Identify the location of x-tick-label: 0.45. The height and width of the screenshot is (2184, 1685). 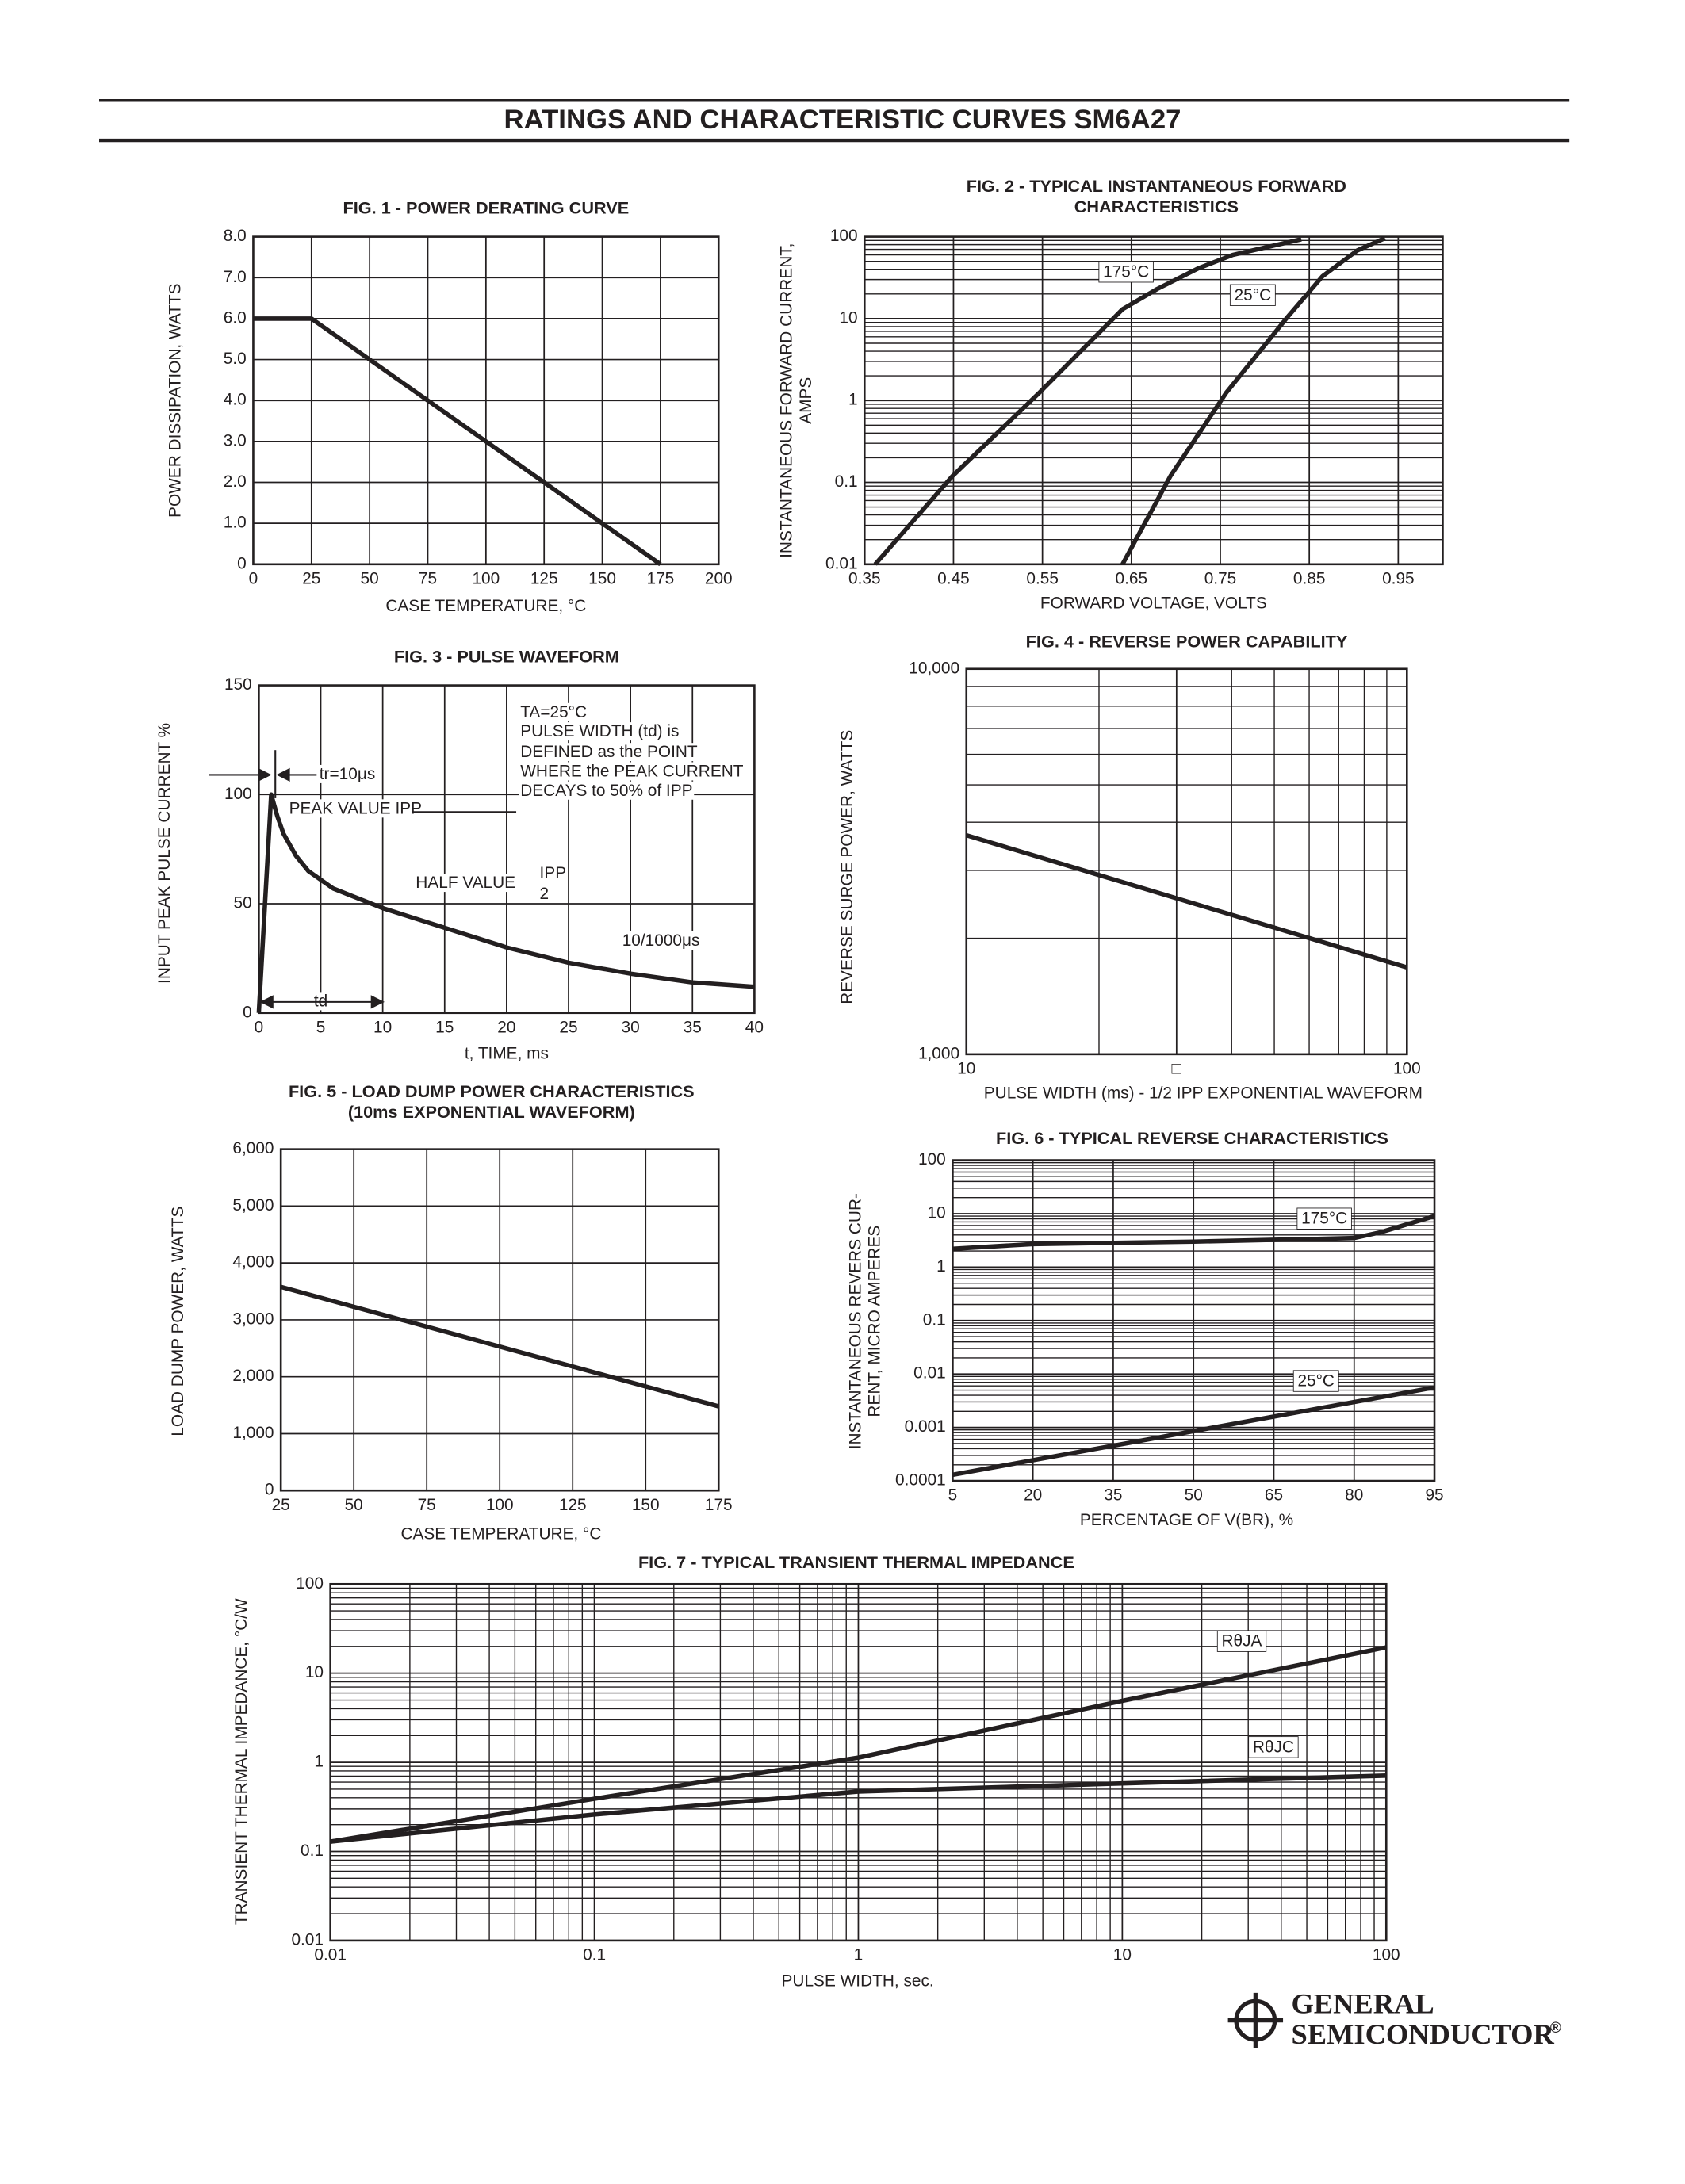
(953, 578).